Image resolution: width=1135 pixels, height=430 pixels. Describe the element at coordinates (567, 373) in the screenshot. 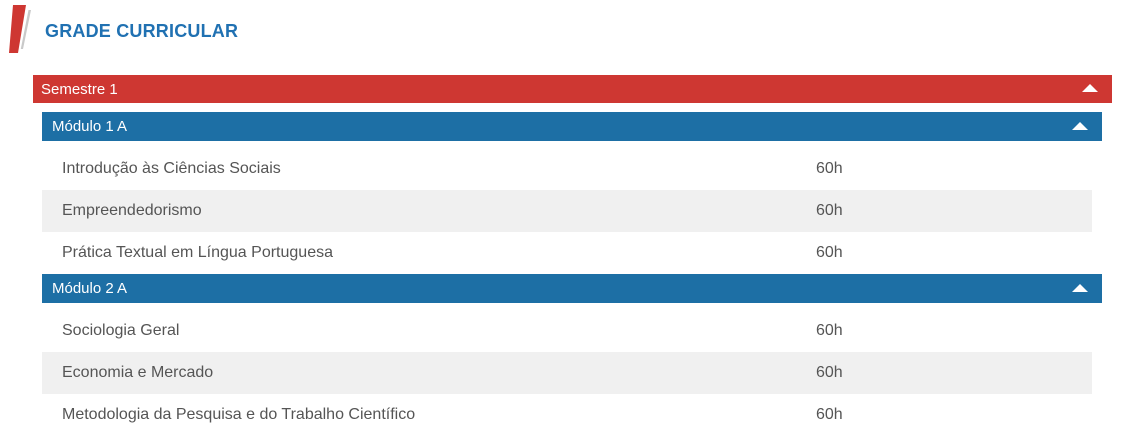

I see `course-row: Economia e Mercado 60h` at that location.